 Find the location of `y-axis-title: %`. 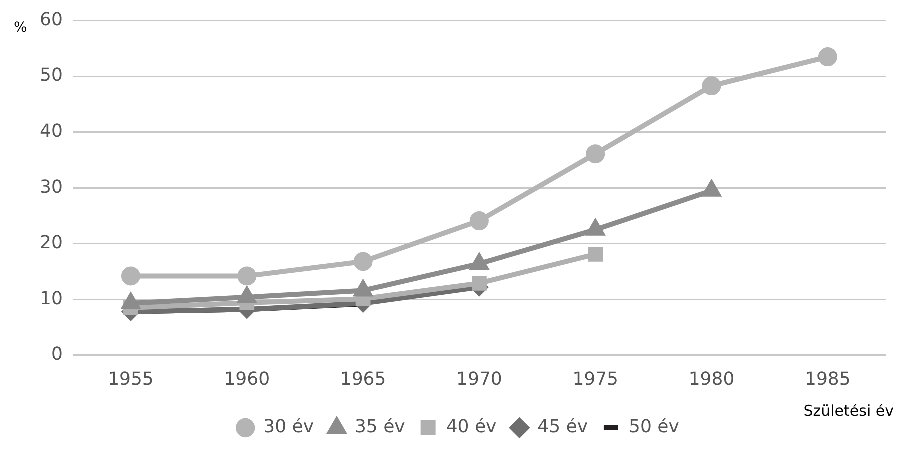

y-axis-title: % is located at coordinates (21, 28).